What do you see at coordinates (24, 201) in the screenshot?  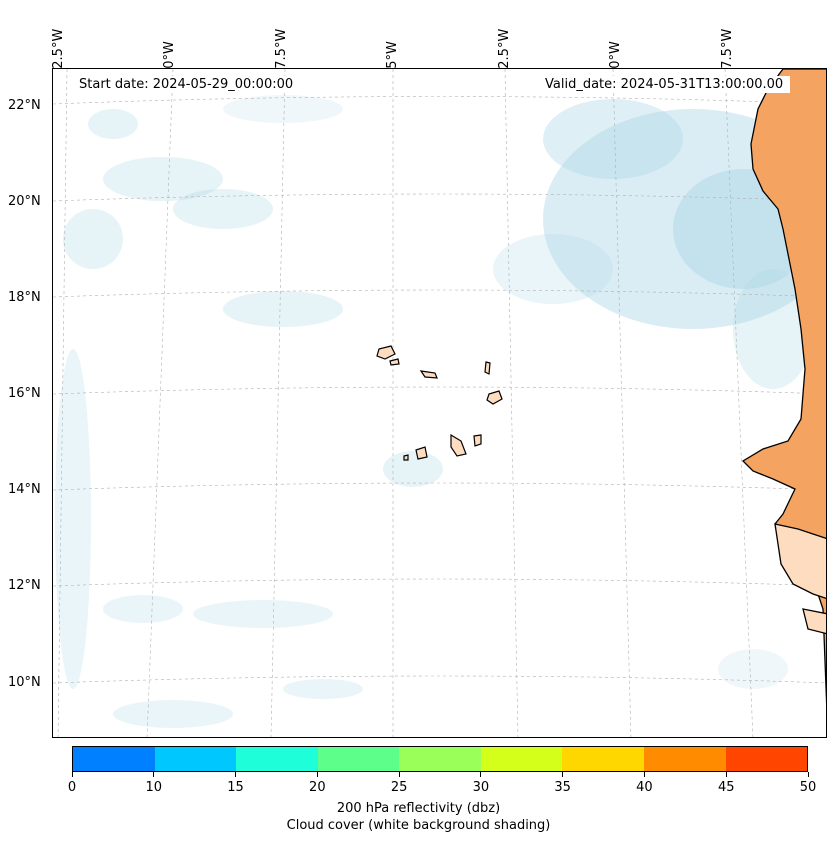 I see `lat-label-20n: 20°N` at bounding box center [24, 201].